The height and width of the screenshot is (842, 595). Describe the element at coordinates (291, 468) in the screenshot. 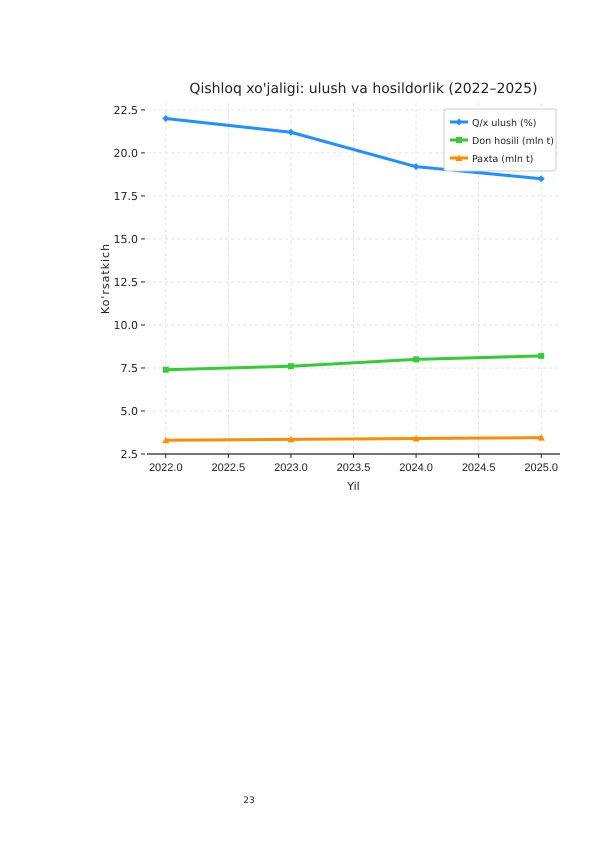

I see `x-tick-label: 2023.0` at that location.